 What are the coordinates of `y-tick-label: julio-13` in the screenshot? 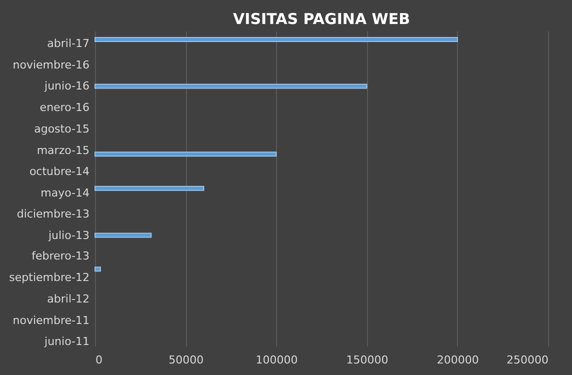 It's located at (68, 235).